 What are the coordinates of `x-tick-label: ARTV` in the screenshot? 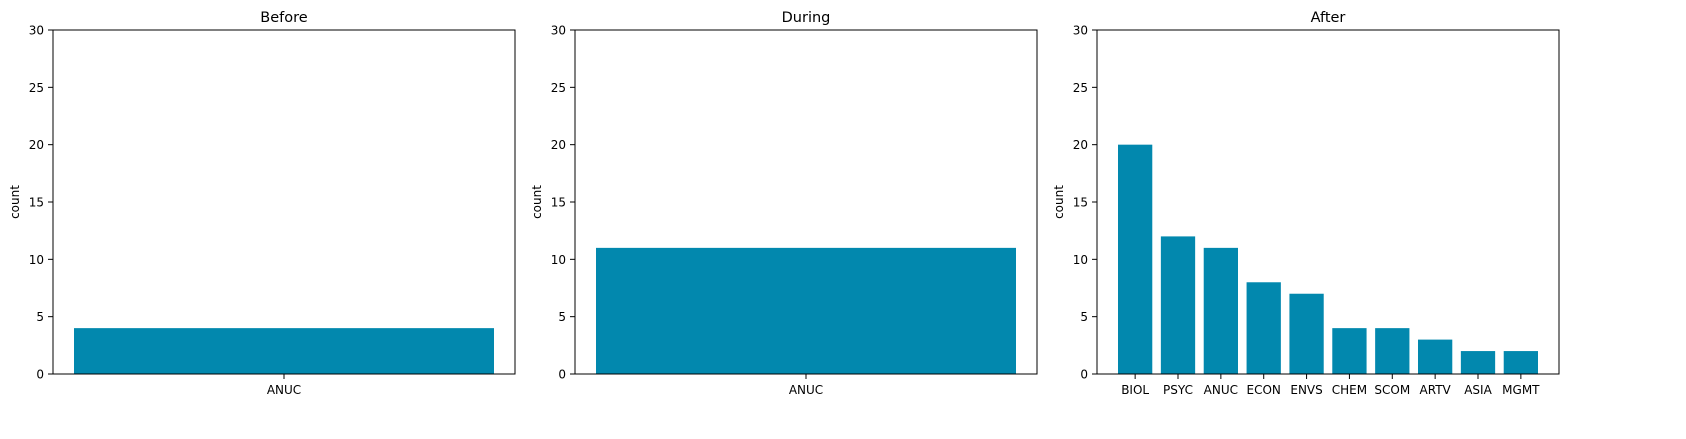 It's located at (1436, 390).